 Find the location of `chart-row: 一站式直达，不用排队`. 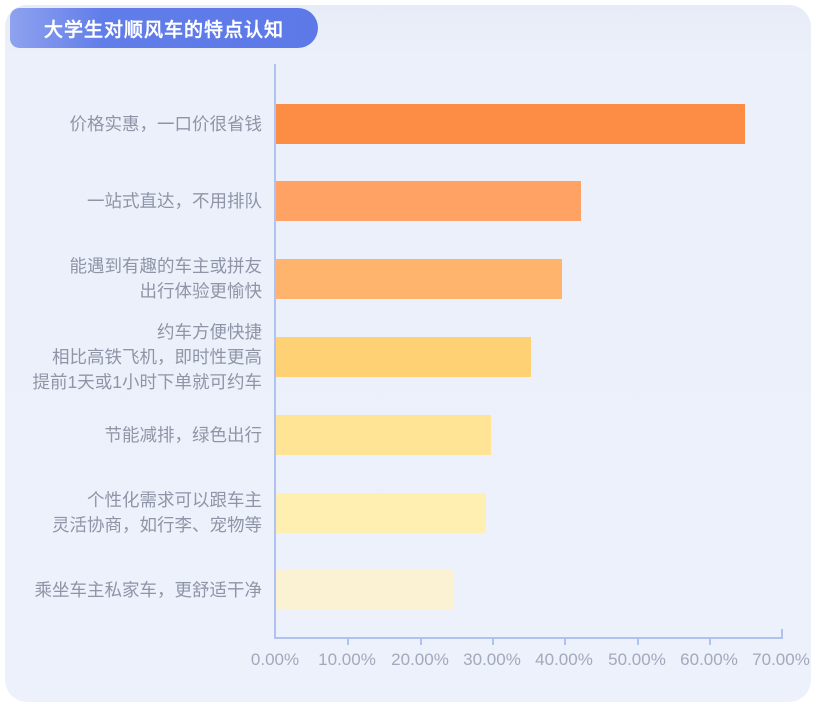

chart-row: 一站式直达，不用排队 is located at coordinates (407, 201).